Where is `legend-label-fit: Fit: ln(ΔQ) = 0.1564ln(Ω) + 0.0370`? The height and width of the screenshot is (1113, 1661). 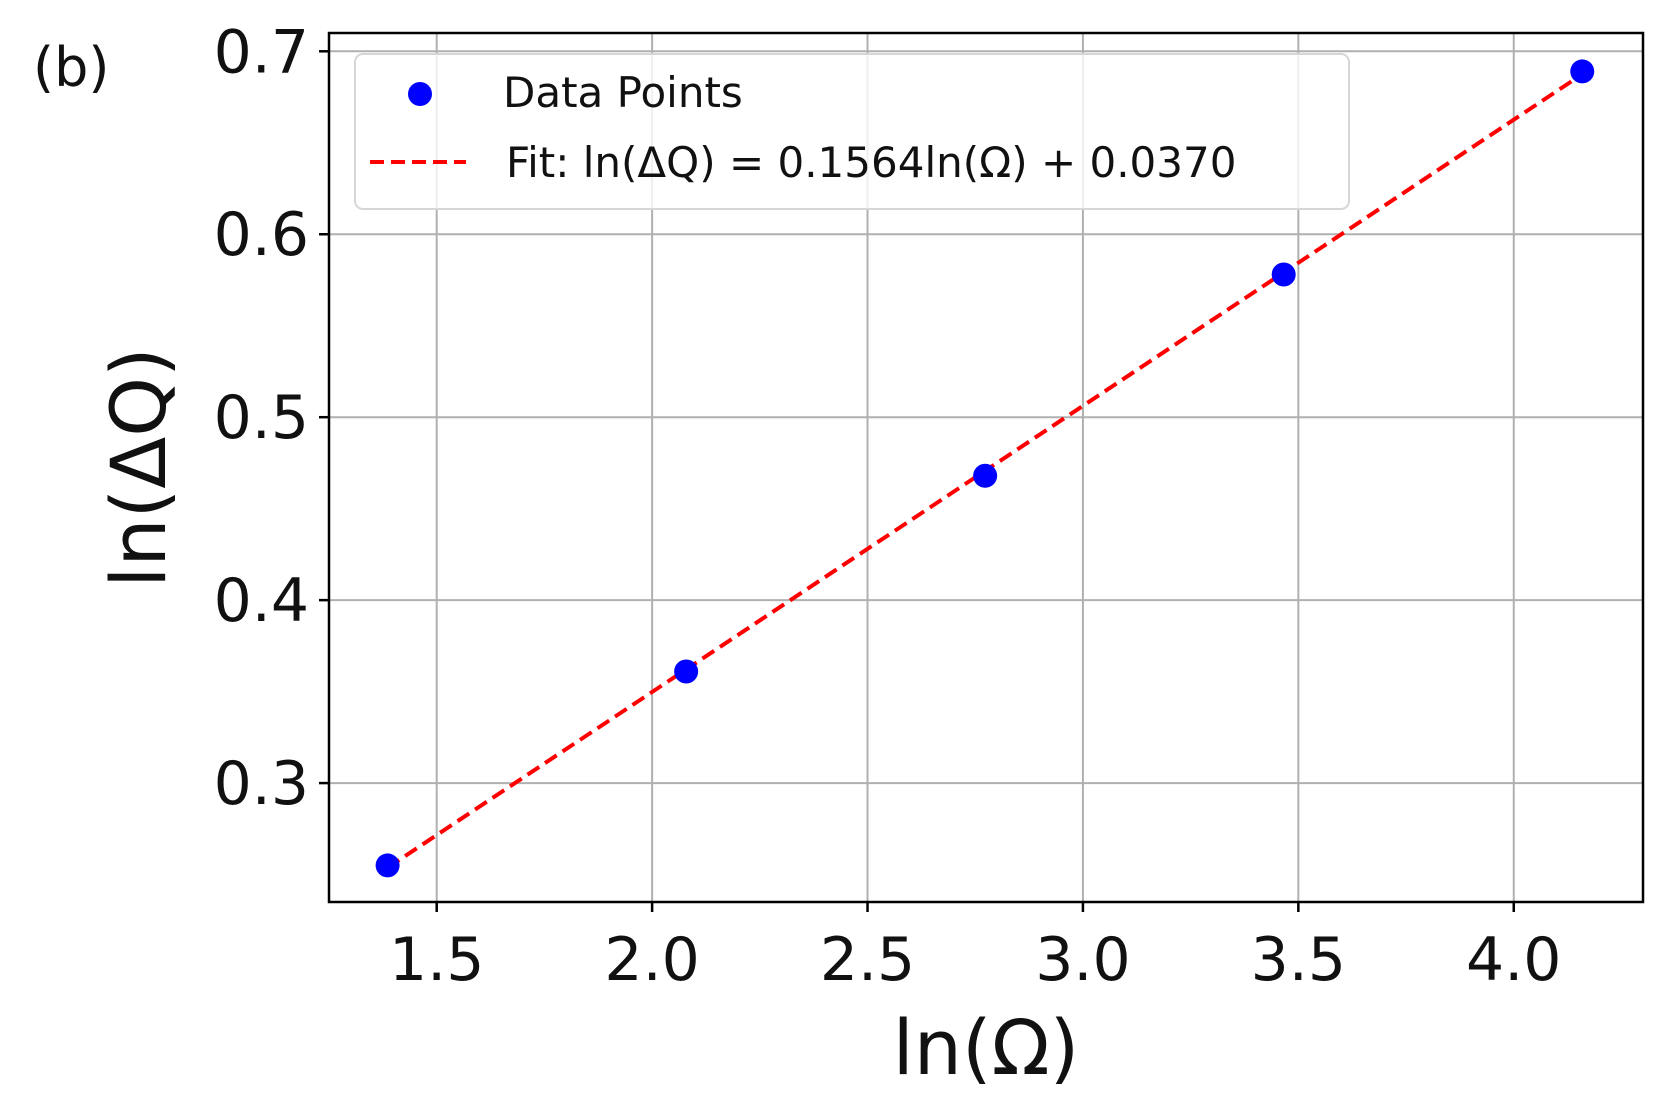 legend-label-fit: Fit: ln(ΔQ) = 0.1564ln(Ω) + 0.0370 is located at coordinates (871, 162).